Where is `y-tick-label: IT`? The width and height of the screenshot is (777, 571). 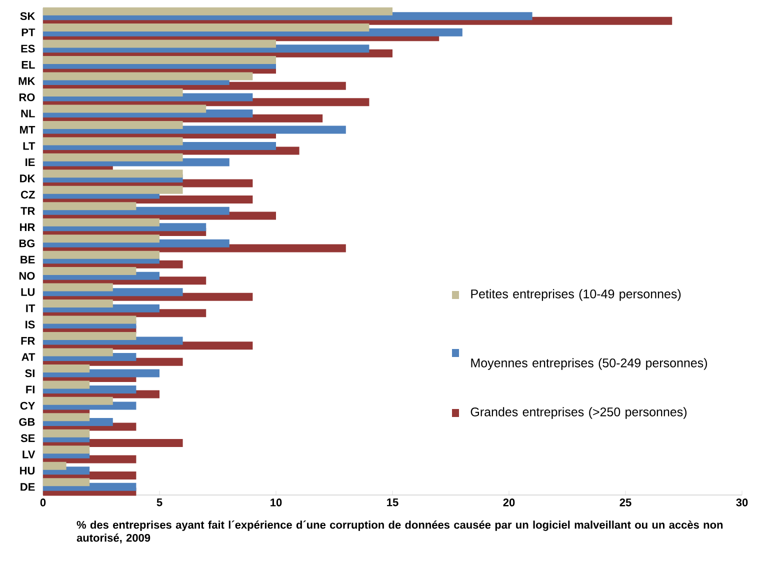
y-tick-label: IT is located at coordinates (31, 308).